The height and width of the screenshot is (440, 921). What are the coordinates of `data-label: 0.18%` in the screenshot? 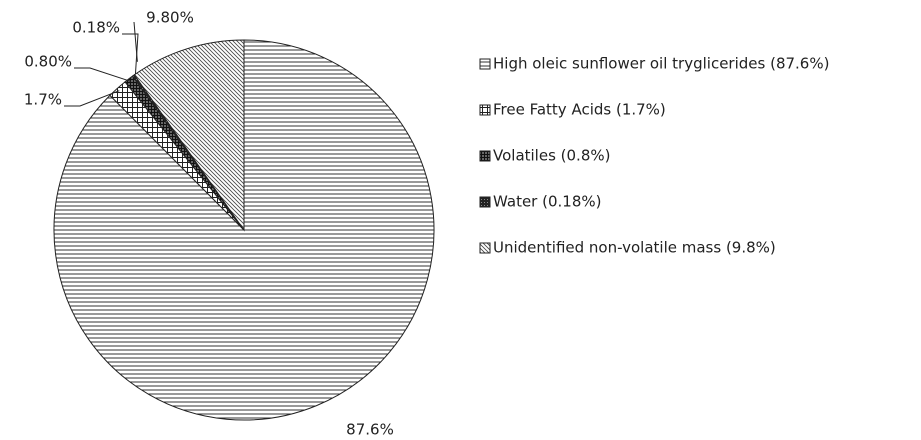 It's located at (96, 28).